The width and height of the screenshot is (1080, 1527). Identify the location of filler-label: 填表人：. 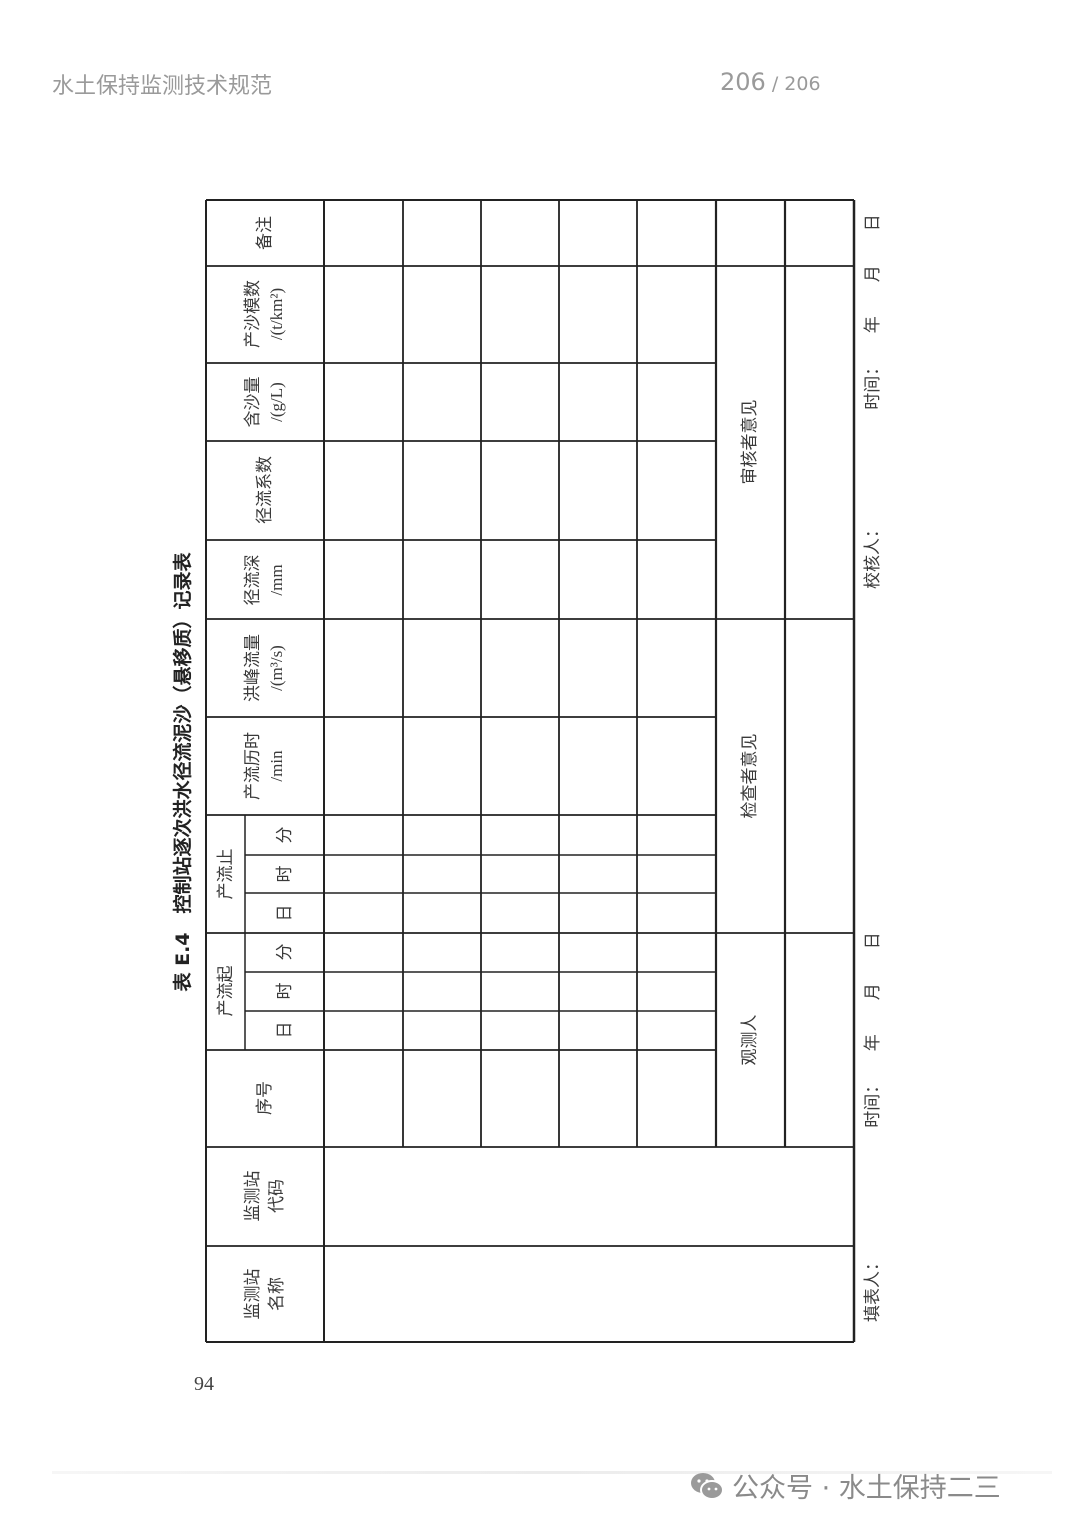
(872, 1288).